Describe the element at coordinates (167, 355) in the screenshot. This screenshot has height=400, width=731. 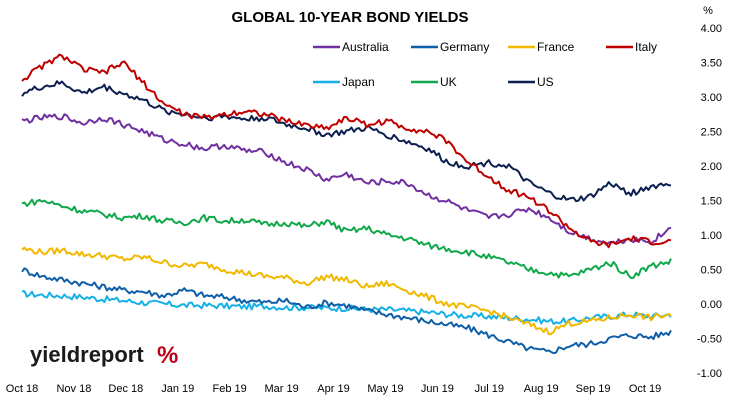
I see `logo-percent-mark: %` at that location.